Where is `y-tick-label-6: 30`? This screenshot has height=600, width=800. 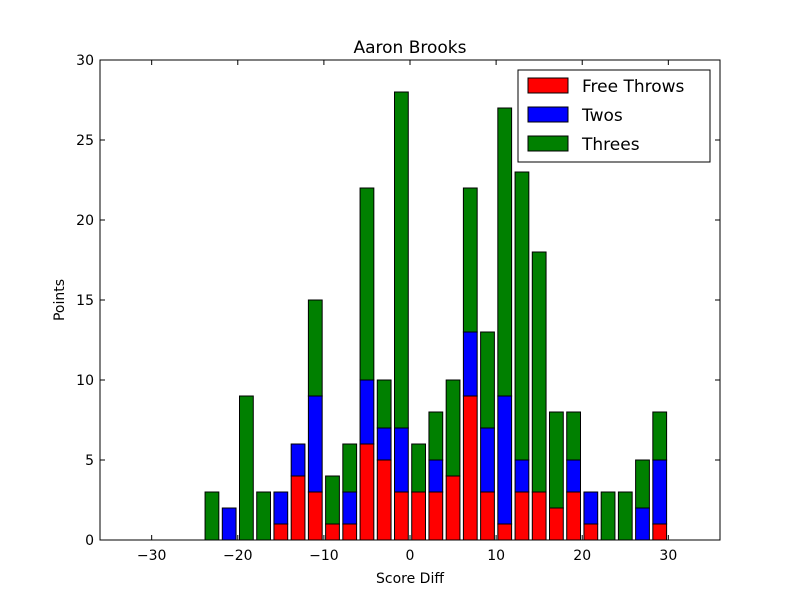
y-tick-label-6: 30 is located at coordinates (85, 61).